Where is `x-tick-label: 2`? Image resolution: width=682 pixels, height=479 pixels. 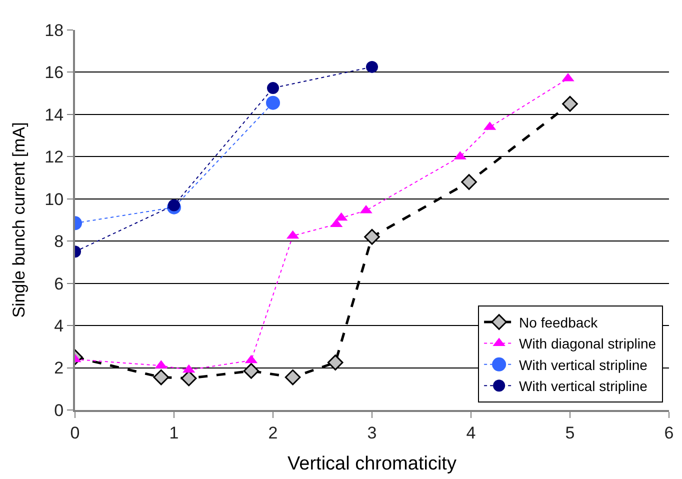 x-tick-label: 2 is located at coordinates (273, 432).